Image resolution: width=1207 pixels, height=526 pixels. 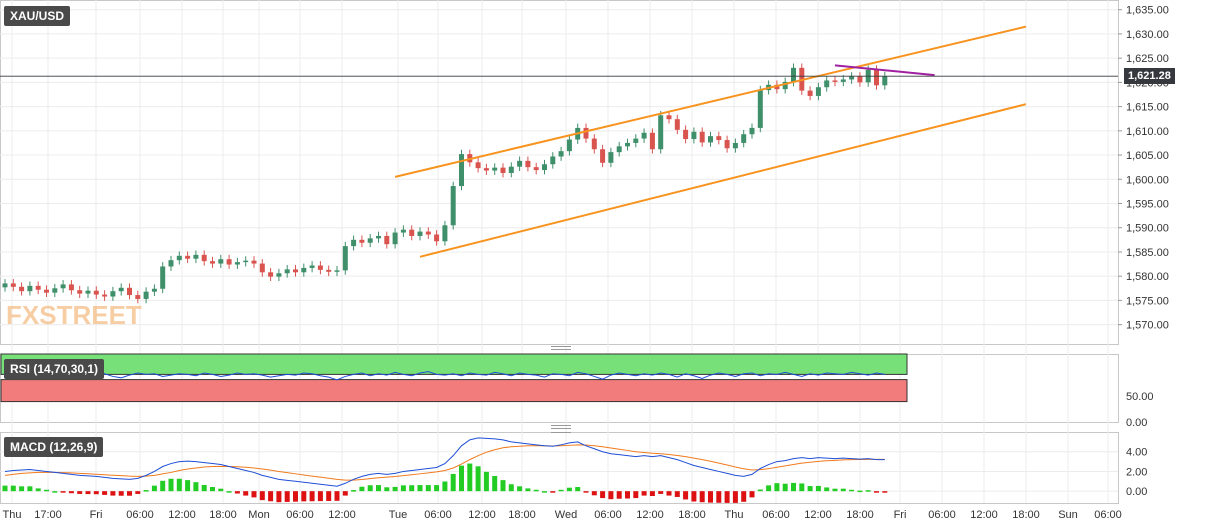 I want to click on rsi-series-line, so click(x=444, y=376).